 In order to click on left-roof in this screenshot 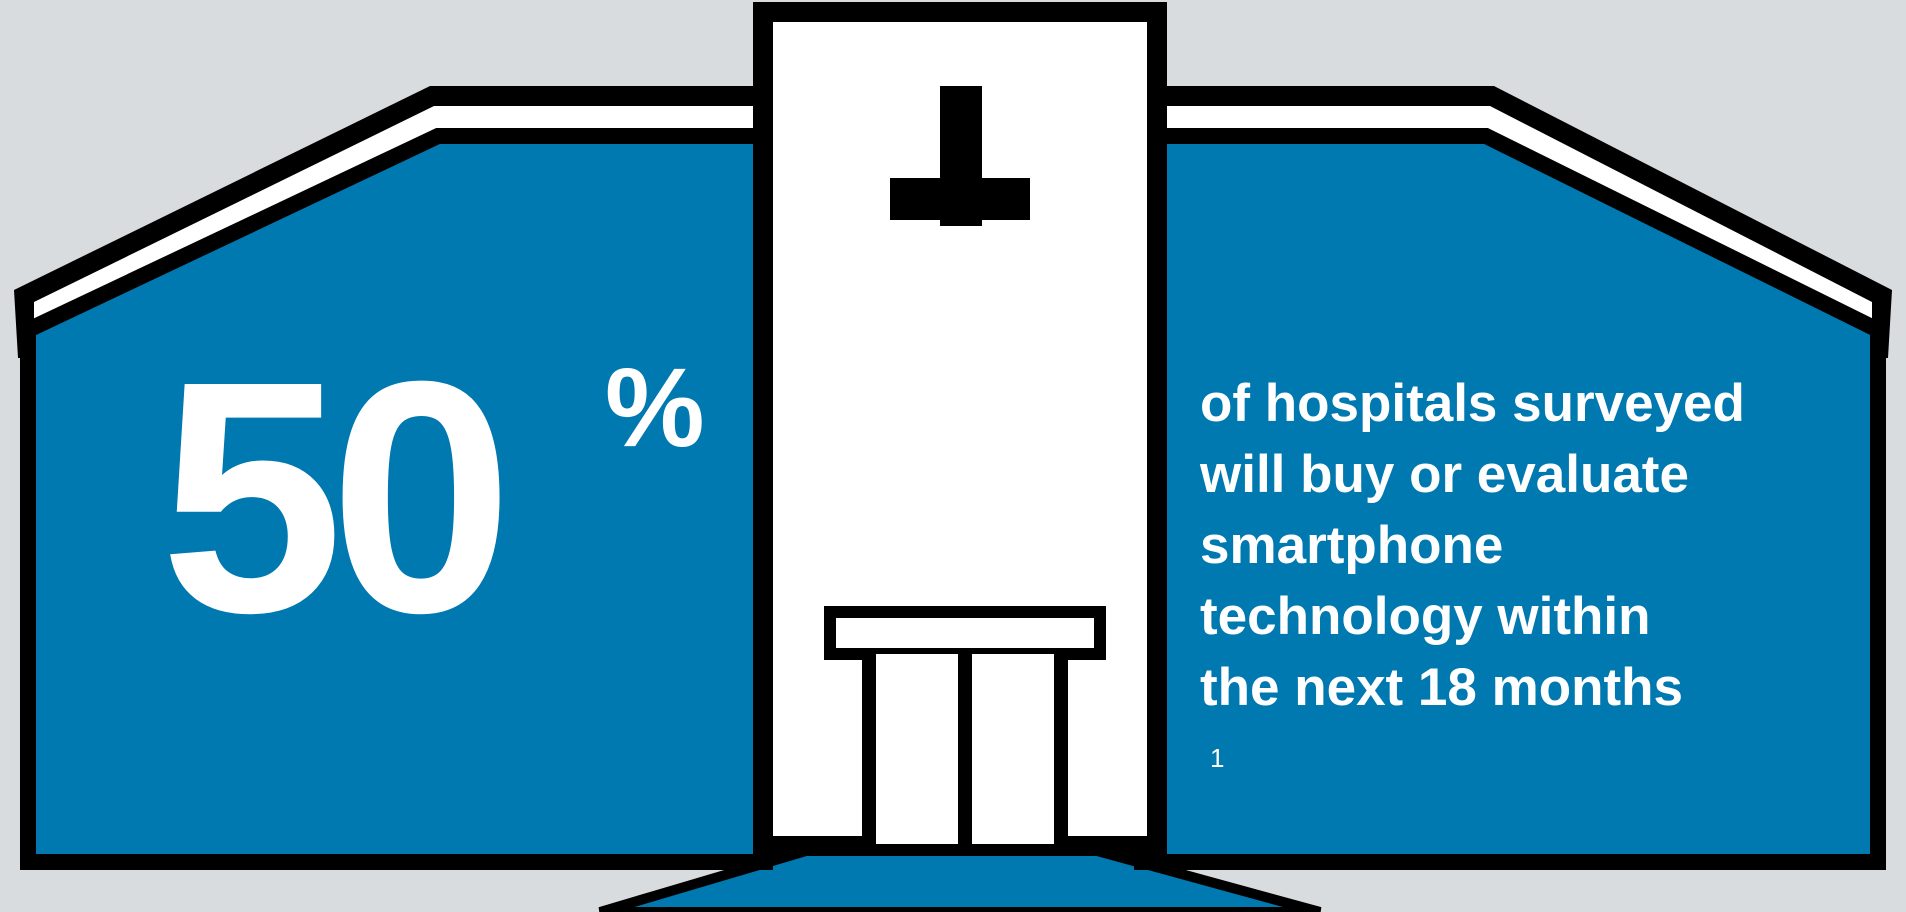, I will do `click(387, 222)`.